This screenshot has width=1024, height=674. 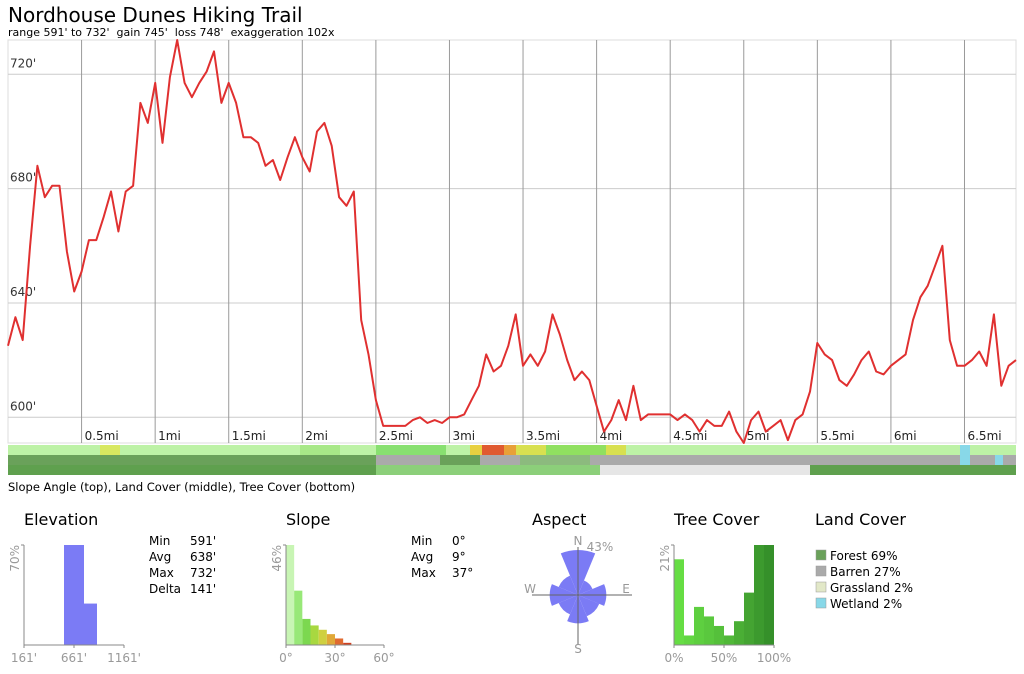 What do you see at coordinates (860, 519) in the screenshot?
I see `panel-title: Land Cover` at bounding box center [860, 519].